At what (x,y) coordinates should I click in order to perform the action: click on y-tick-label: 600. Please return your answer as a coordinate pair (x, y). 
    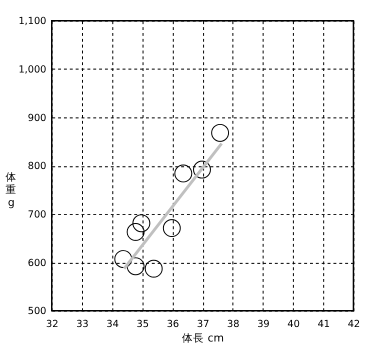
    Looking at the image, I should click on (37, 263).